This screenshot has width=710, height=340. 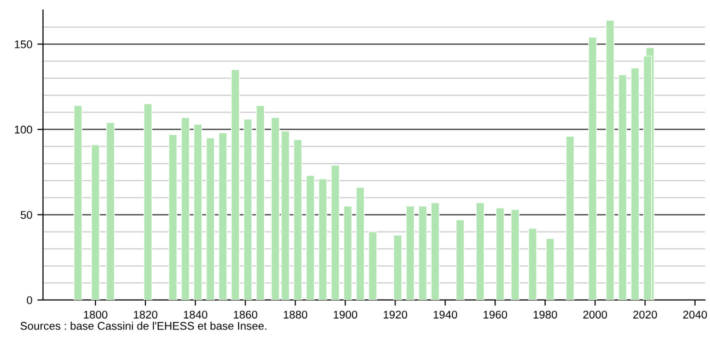 I want to click on x-tick-label: 1840, so click(x=196, y=314).